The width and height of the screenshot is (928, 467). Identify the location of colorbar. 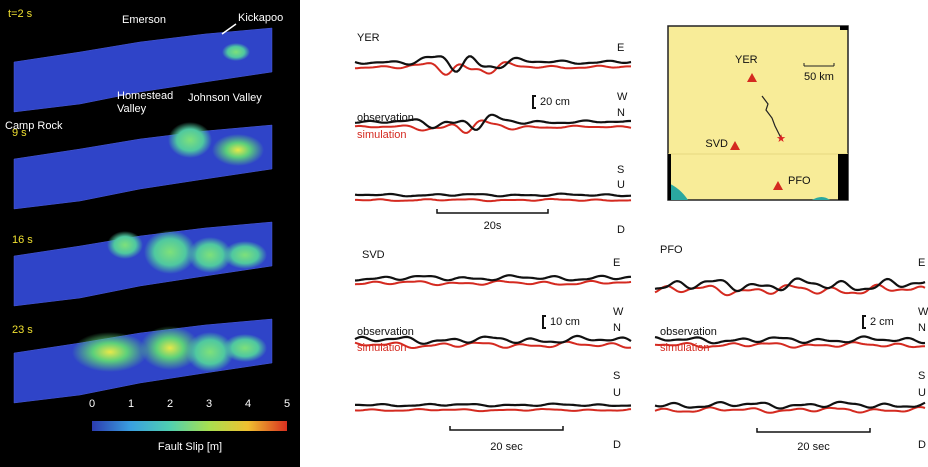
(189, 426).